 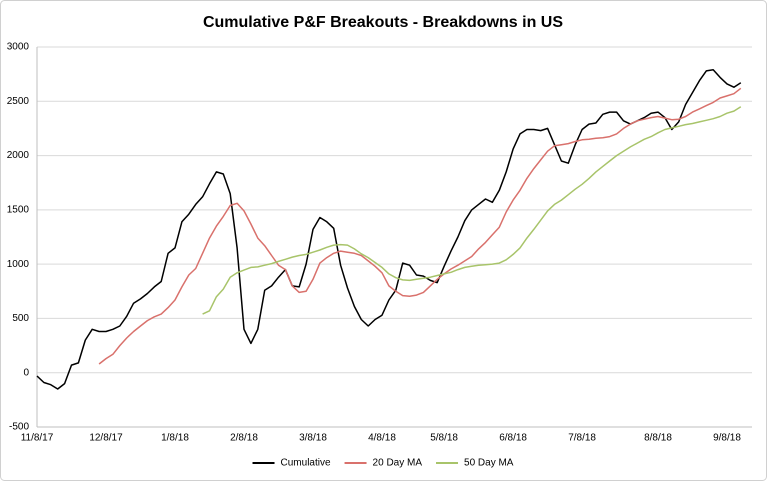 What do you see at coordinates (513, 438) in the screenshot?
I see `x-tick-label: 6/8/18` at bounding box center [513, 438].